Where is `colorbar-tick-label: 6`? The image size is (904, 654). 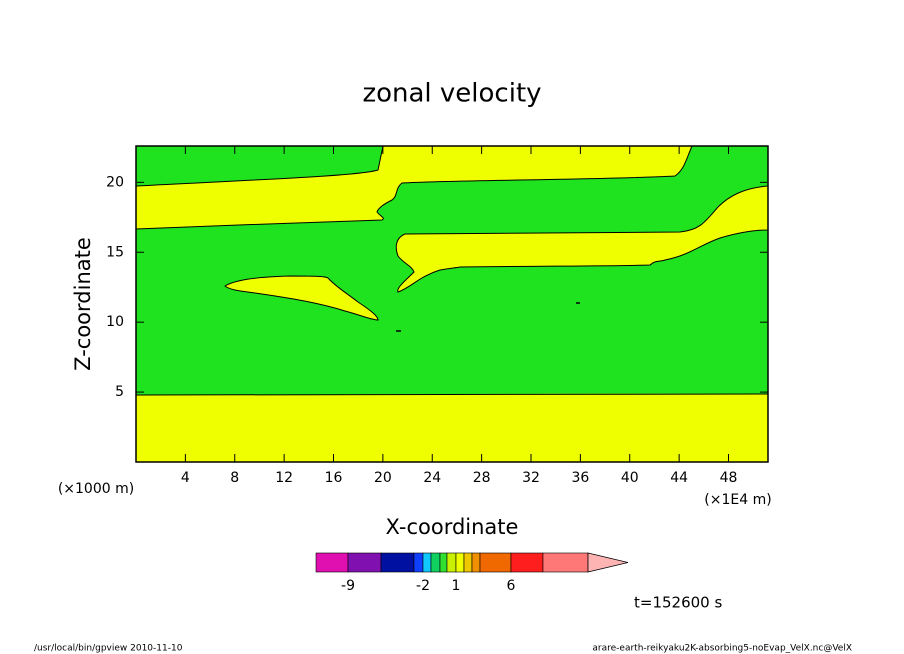
colorbar-tick-label: 6 is located at coordinates (511, 586).